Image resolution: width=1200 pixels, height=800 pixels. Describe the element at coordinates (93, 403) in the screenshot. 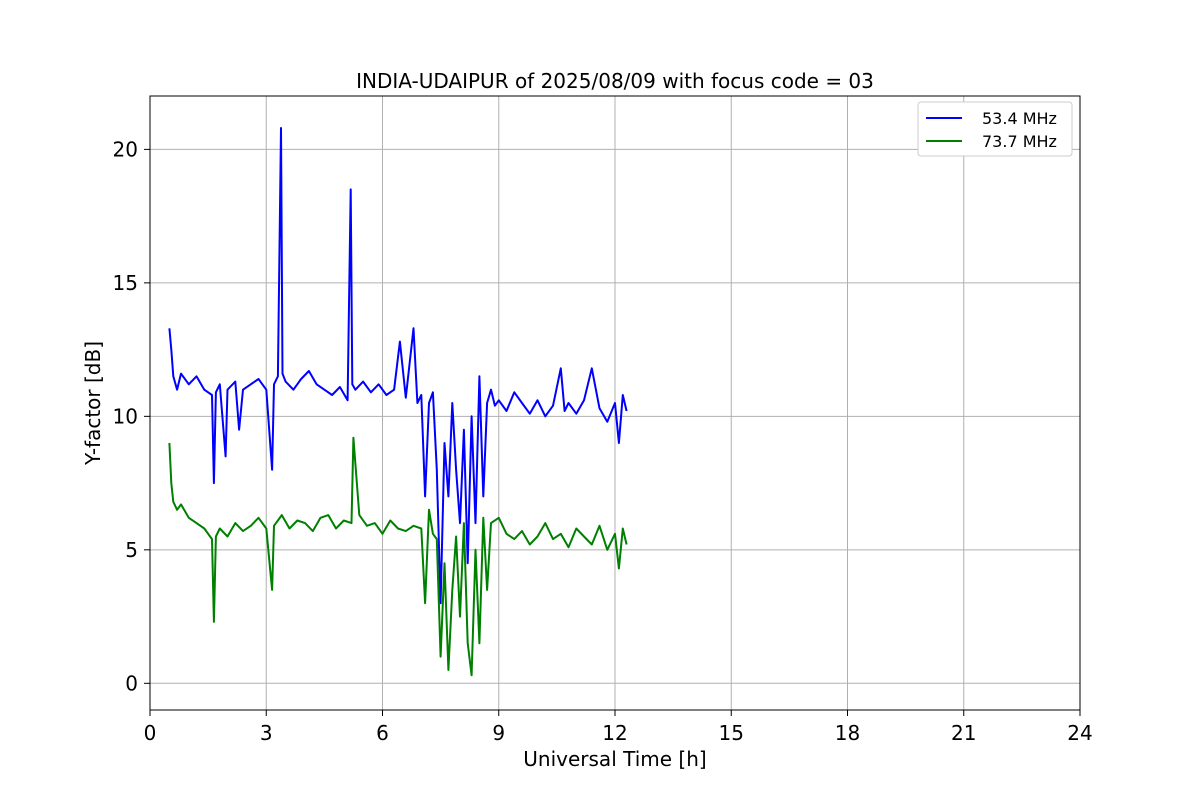

I see `y-axis-label: Y-factor [dB]` at that location.